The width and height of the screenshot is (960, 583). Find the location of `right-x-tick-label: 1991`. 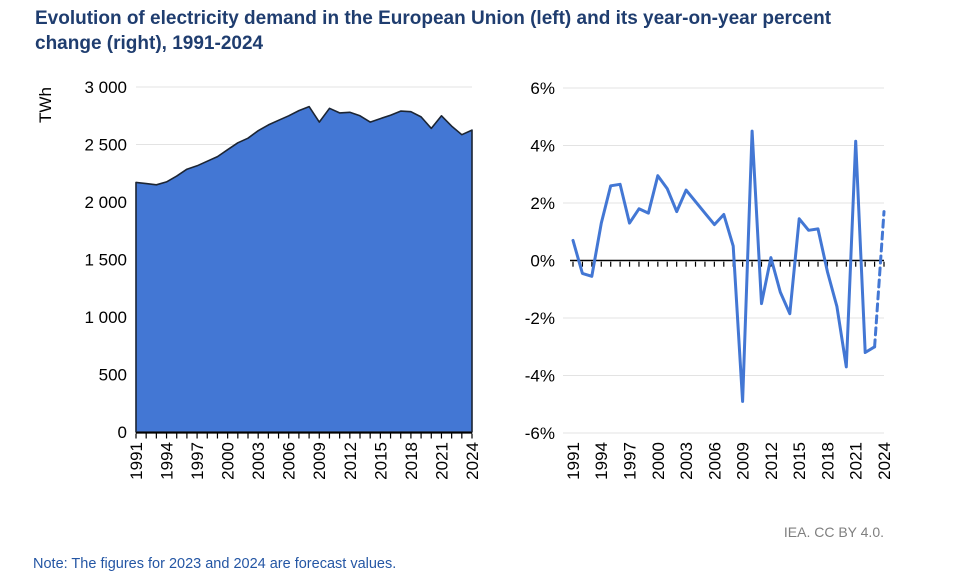

right-x-tick-label: 1991 is located at coordinates (573, 461).